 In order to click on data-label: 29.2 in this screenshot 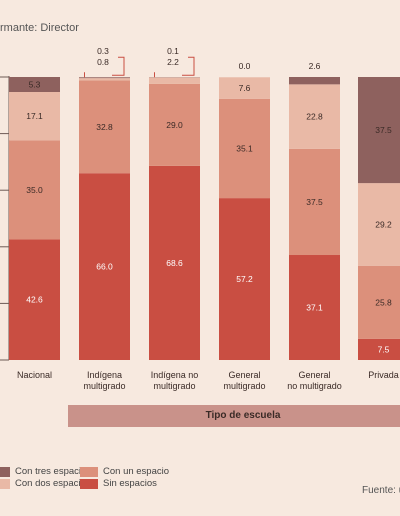, I will do `click(383, 224)`.